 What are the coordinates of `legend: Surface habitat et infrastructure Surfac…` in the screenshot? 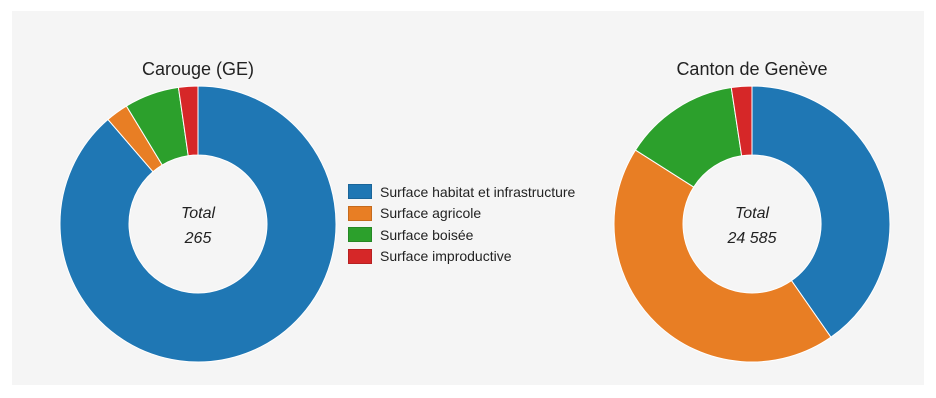 It's located at (461, 224).